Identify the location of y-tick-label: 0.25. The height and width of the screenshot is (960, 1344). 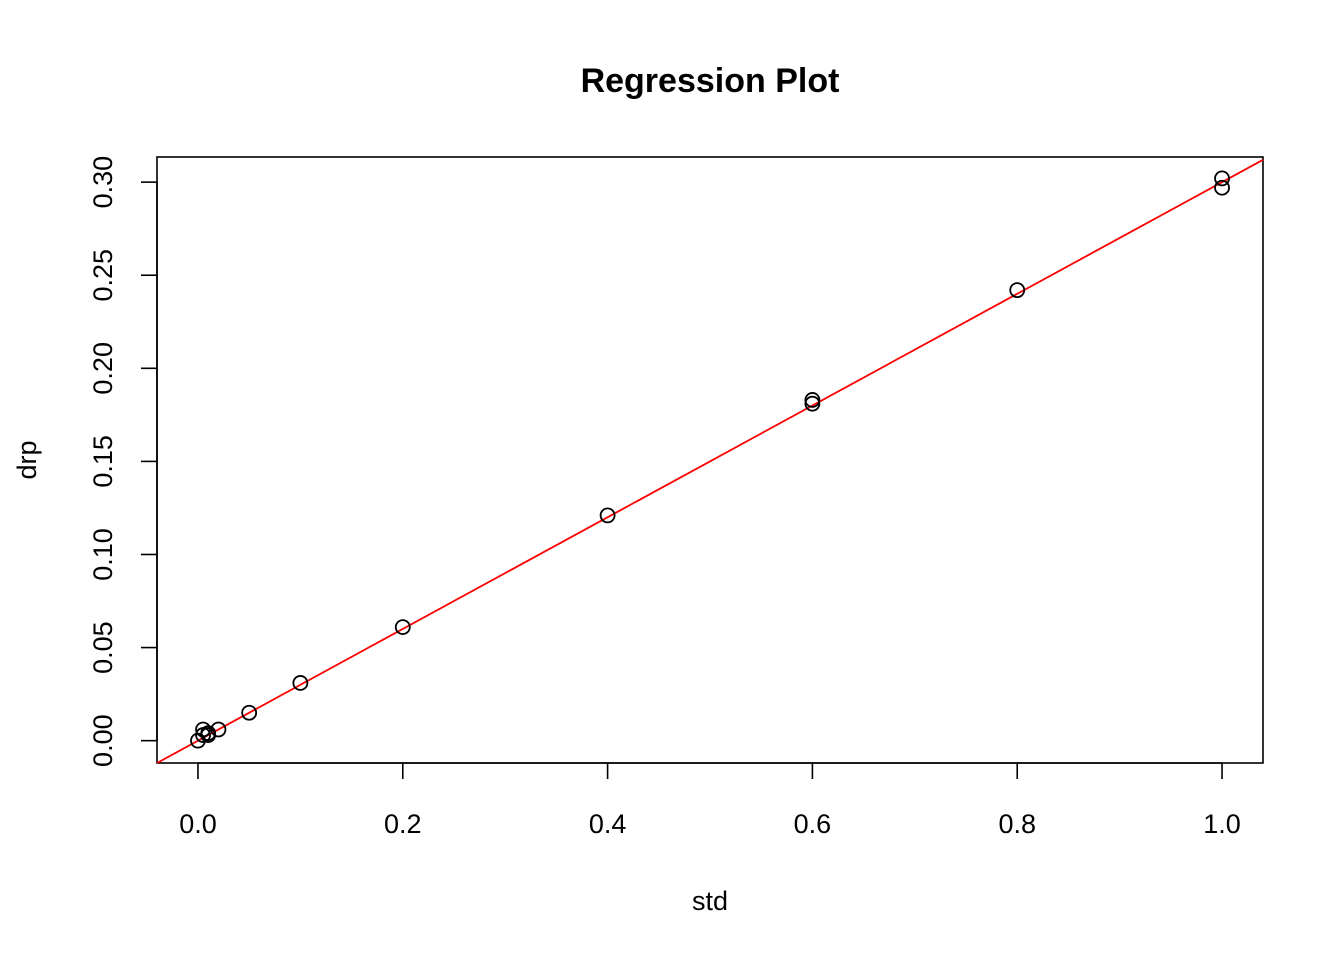
(103, 275).